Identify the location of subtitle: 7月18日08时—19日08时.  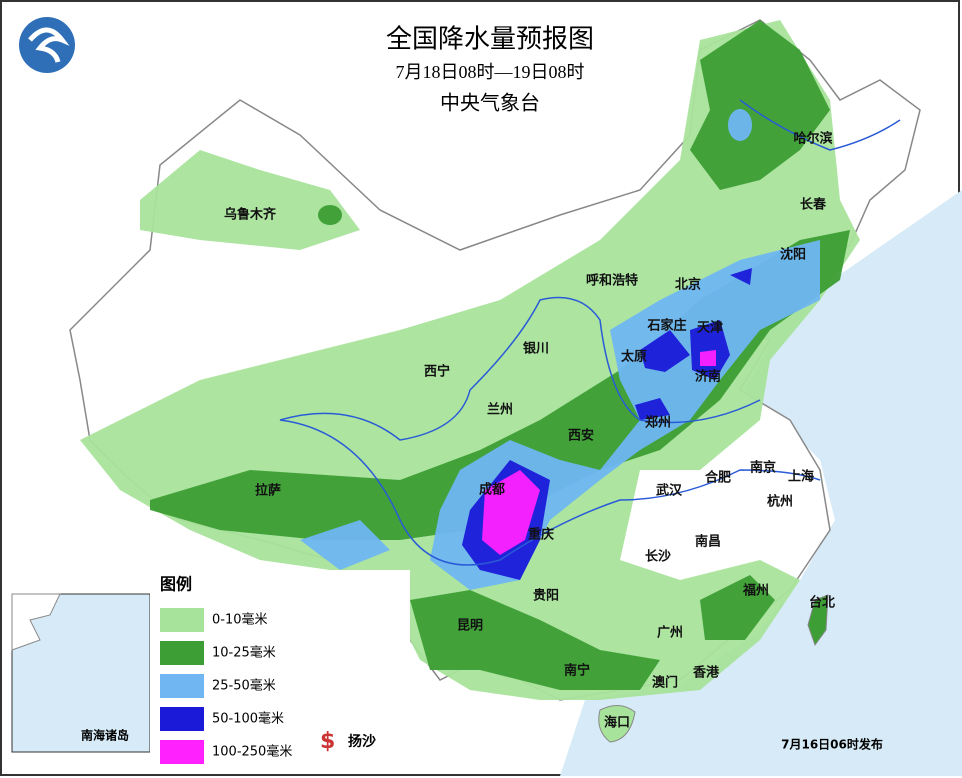
(490, 72).